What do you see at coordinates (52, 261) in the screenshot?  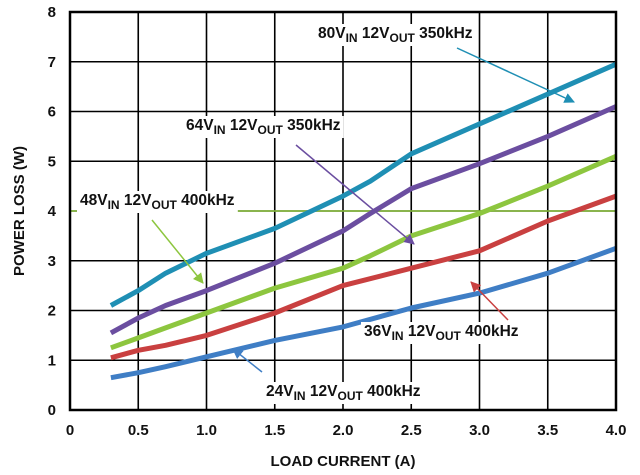 I see `y-tick-label: 3` at bounding box center [52, 261].